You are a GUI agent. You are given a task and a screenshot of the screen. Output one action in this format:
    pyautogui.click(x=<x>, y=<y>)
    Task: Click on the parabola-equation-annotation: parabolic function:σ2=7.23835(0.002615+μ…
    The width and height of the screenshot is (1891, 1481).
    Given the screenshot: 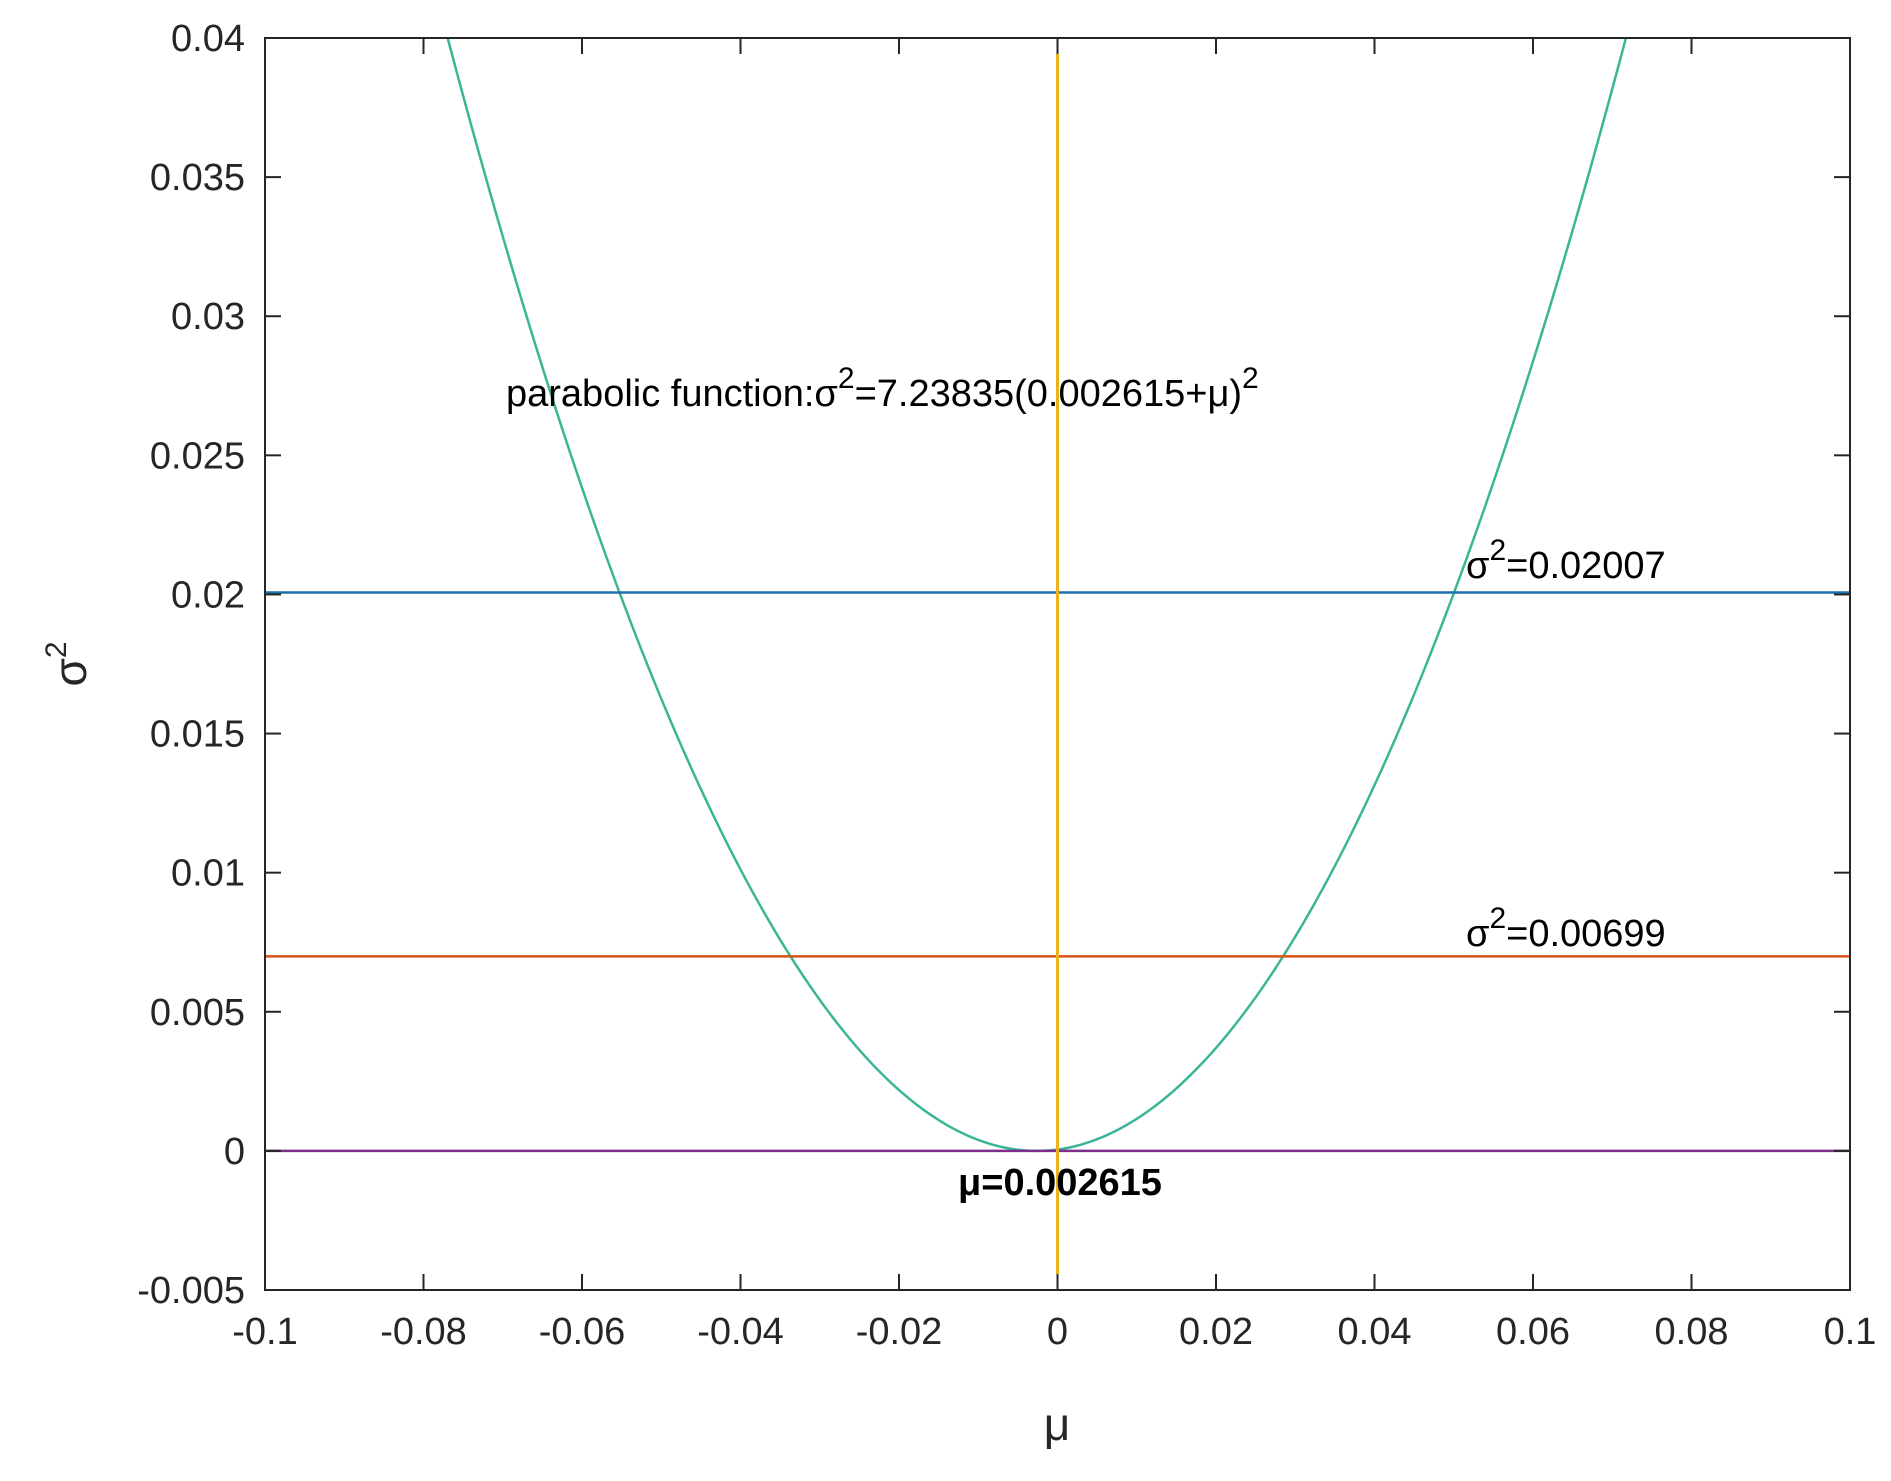 What is the action you would take?
    pyautogui.click(x=882, y=388)
    